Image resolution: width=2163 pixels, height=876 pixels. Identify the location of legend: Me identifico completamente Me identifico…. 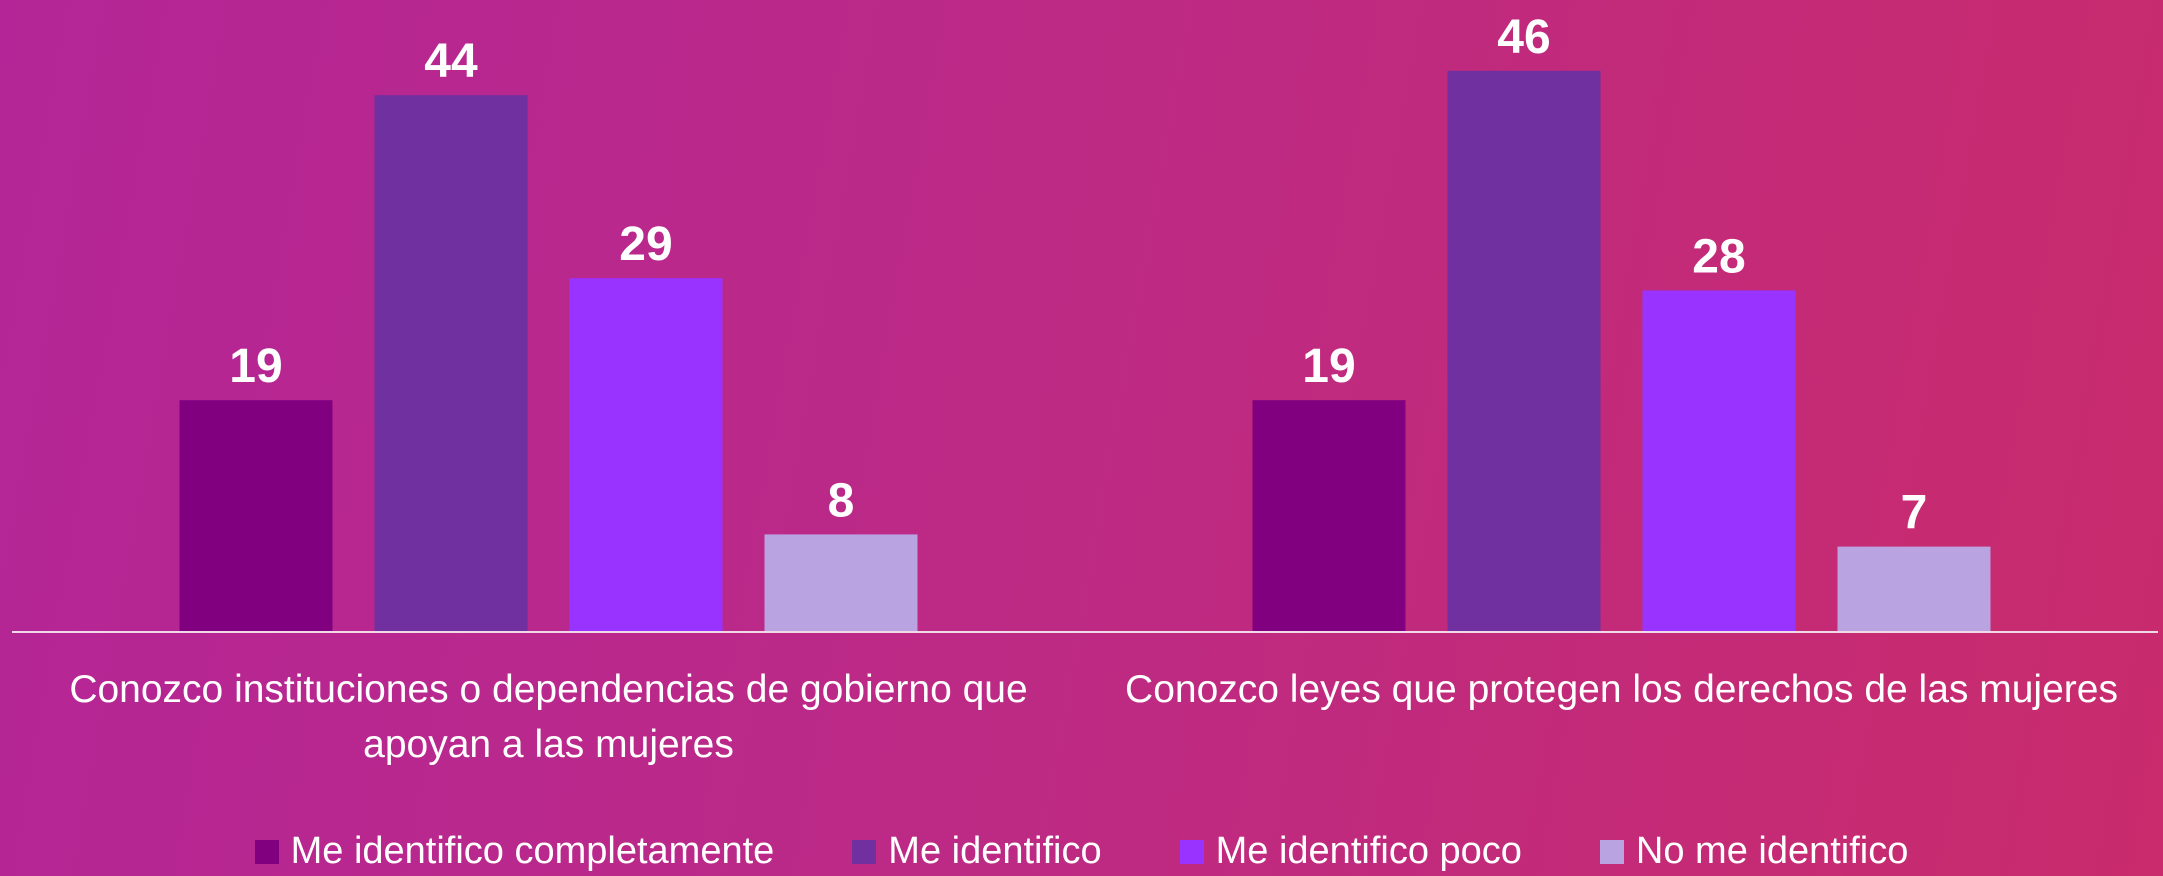
(1081, 851).